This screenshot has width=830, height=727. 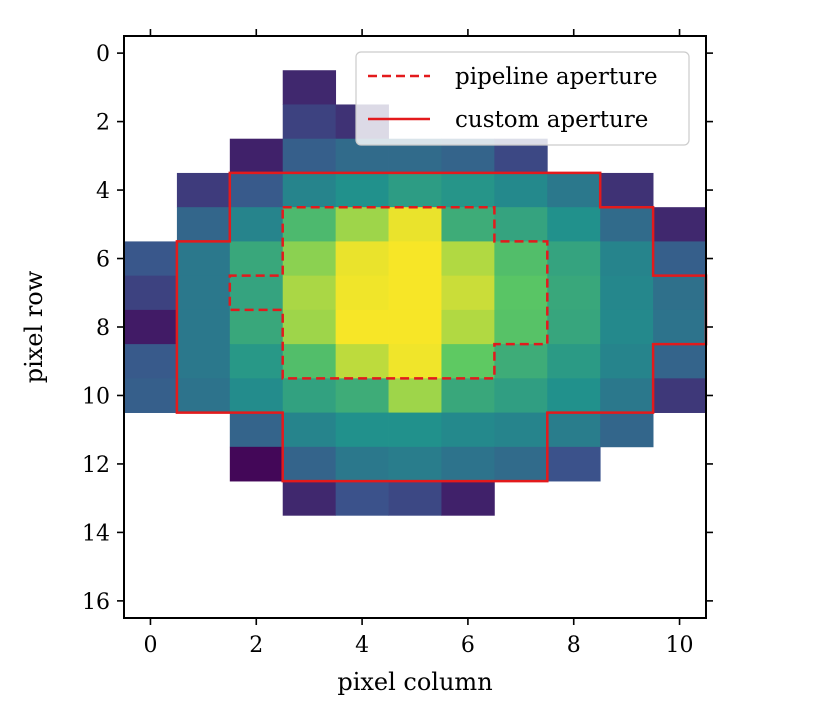 I want to click on pipeline-aperture-outline, so click(x=388, y=292).